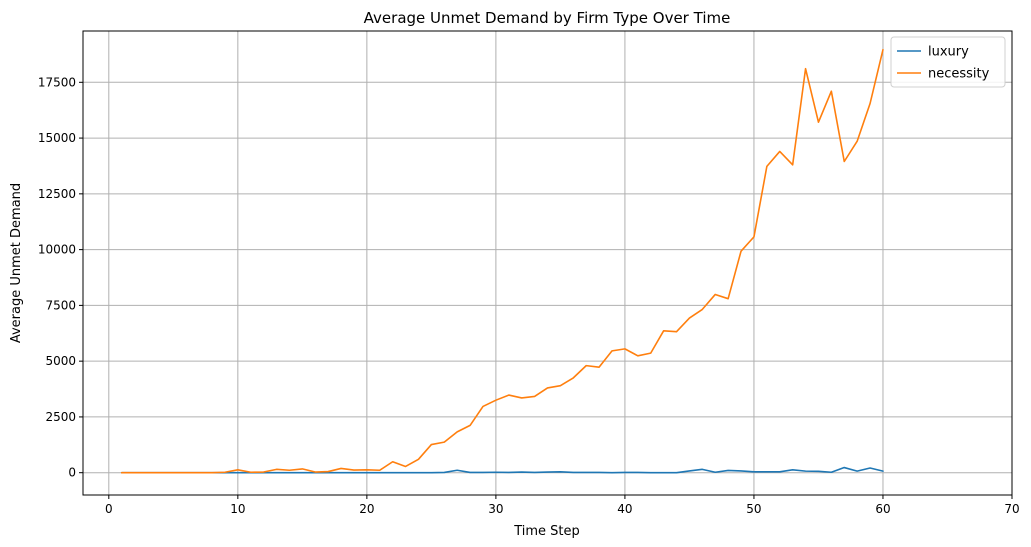  What do you see at coordinates (1011, 509) in the screenshot?
I see `x-tick-label: 70` at bounding box center [1011, 509].